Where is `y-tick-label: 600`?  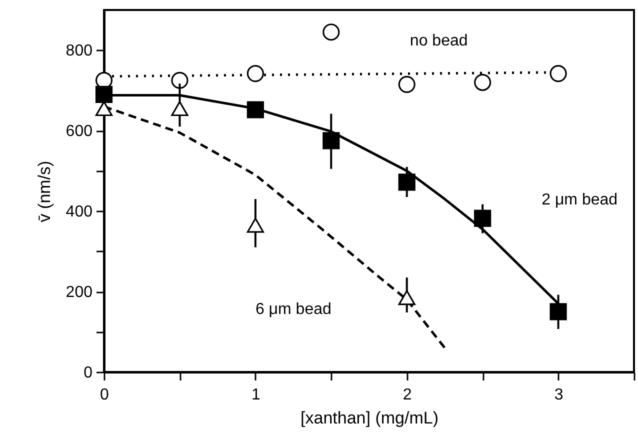 y-tick-label: 600 is located at coordinates (79, 131).